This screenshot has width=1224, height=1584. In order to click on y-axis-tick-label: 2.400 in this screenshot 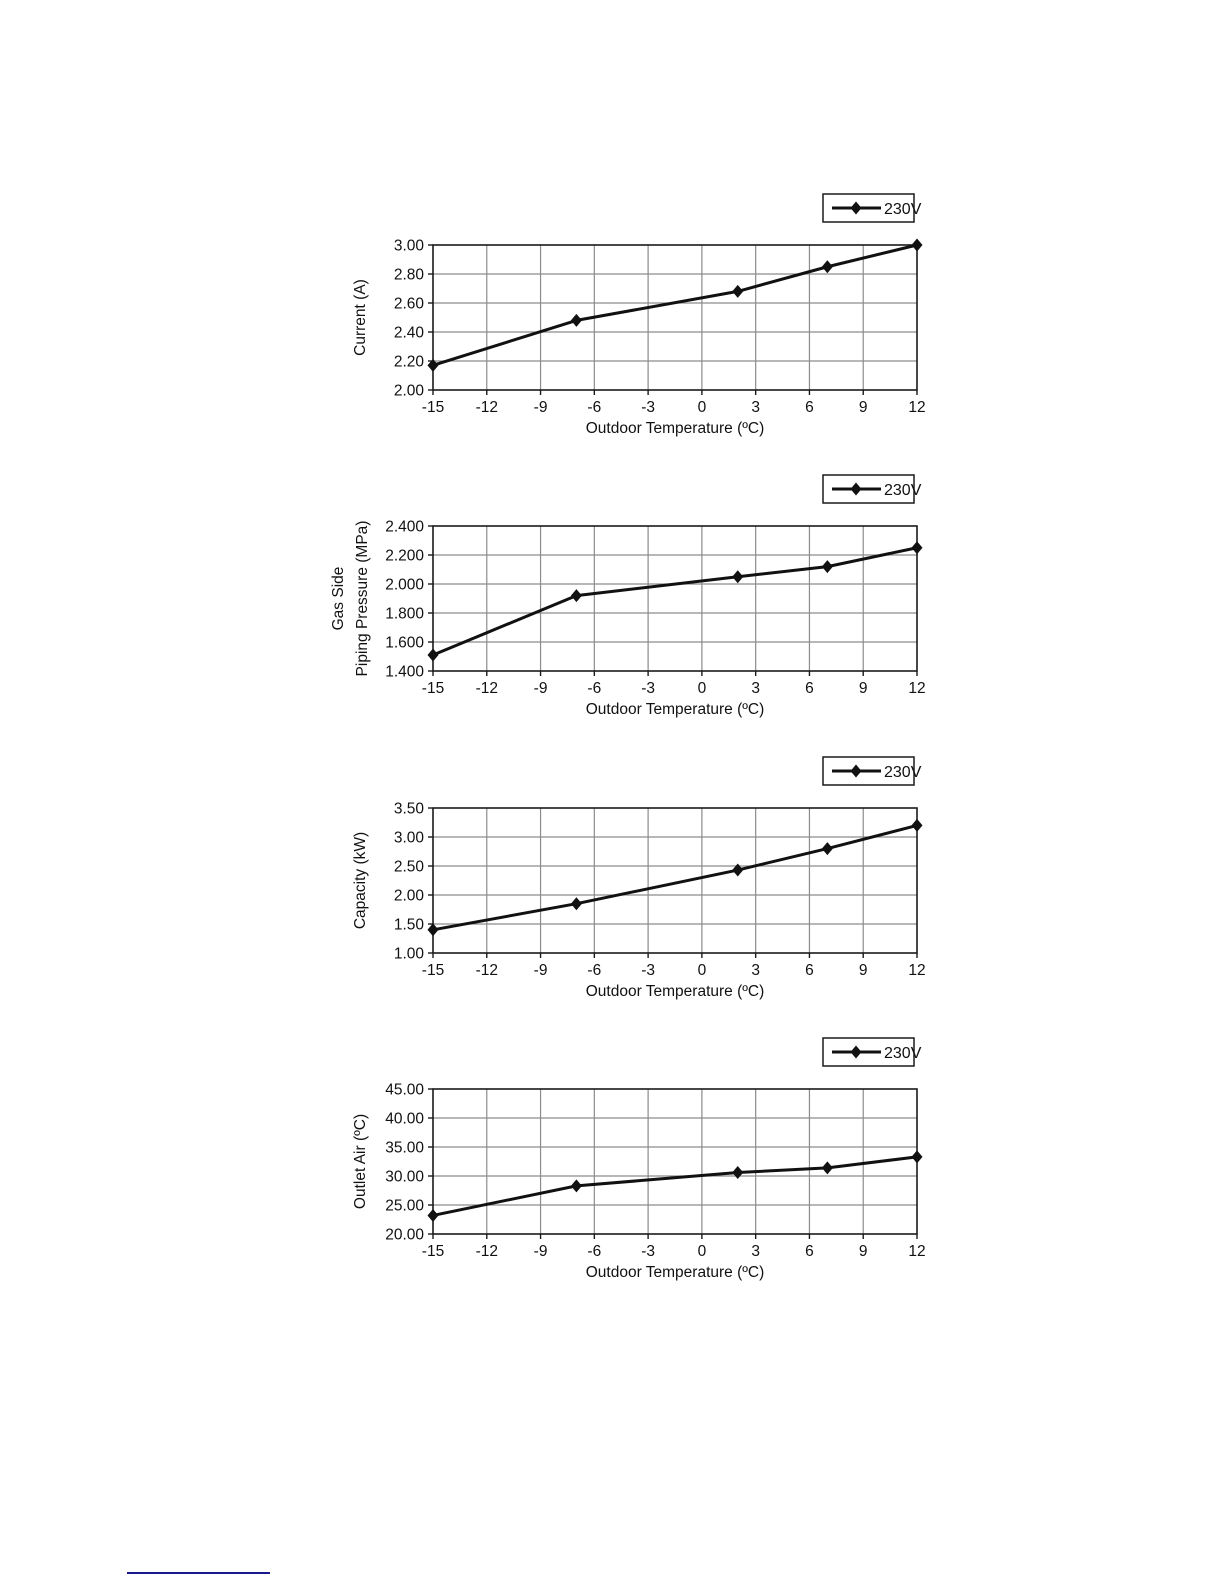, I will do `click(404, 527)`.